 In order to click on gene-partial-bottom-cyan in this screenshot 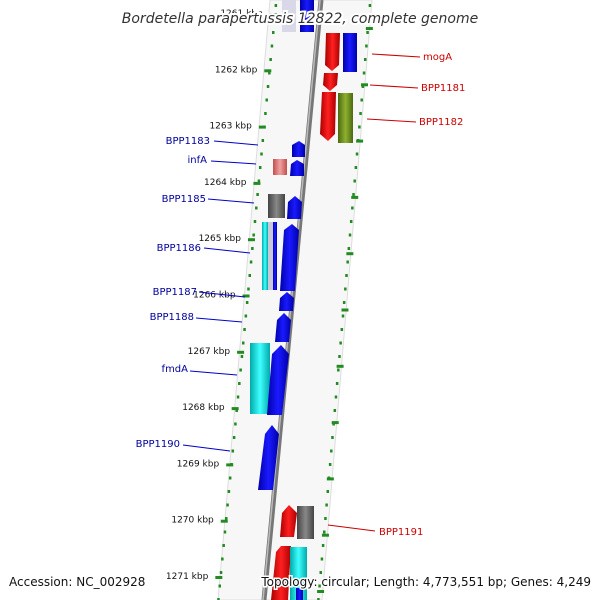, I will do `click(298, 573)`.